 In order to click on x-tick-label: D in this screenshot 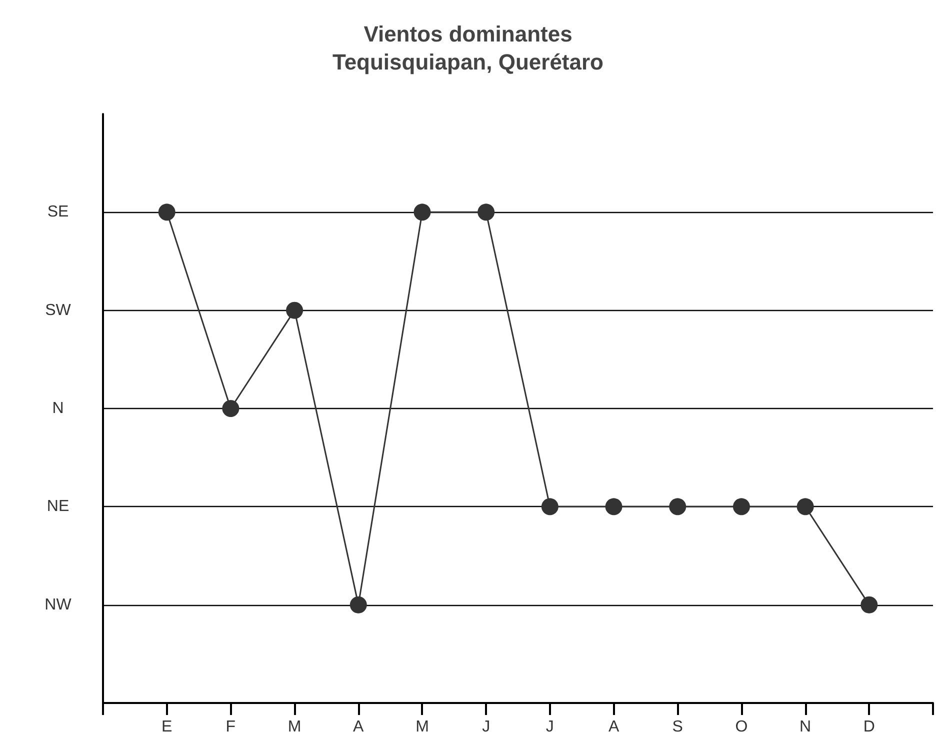, I will do `click(869, 727)`.